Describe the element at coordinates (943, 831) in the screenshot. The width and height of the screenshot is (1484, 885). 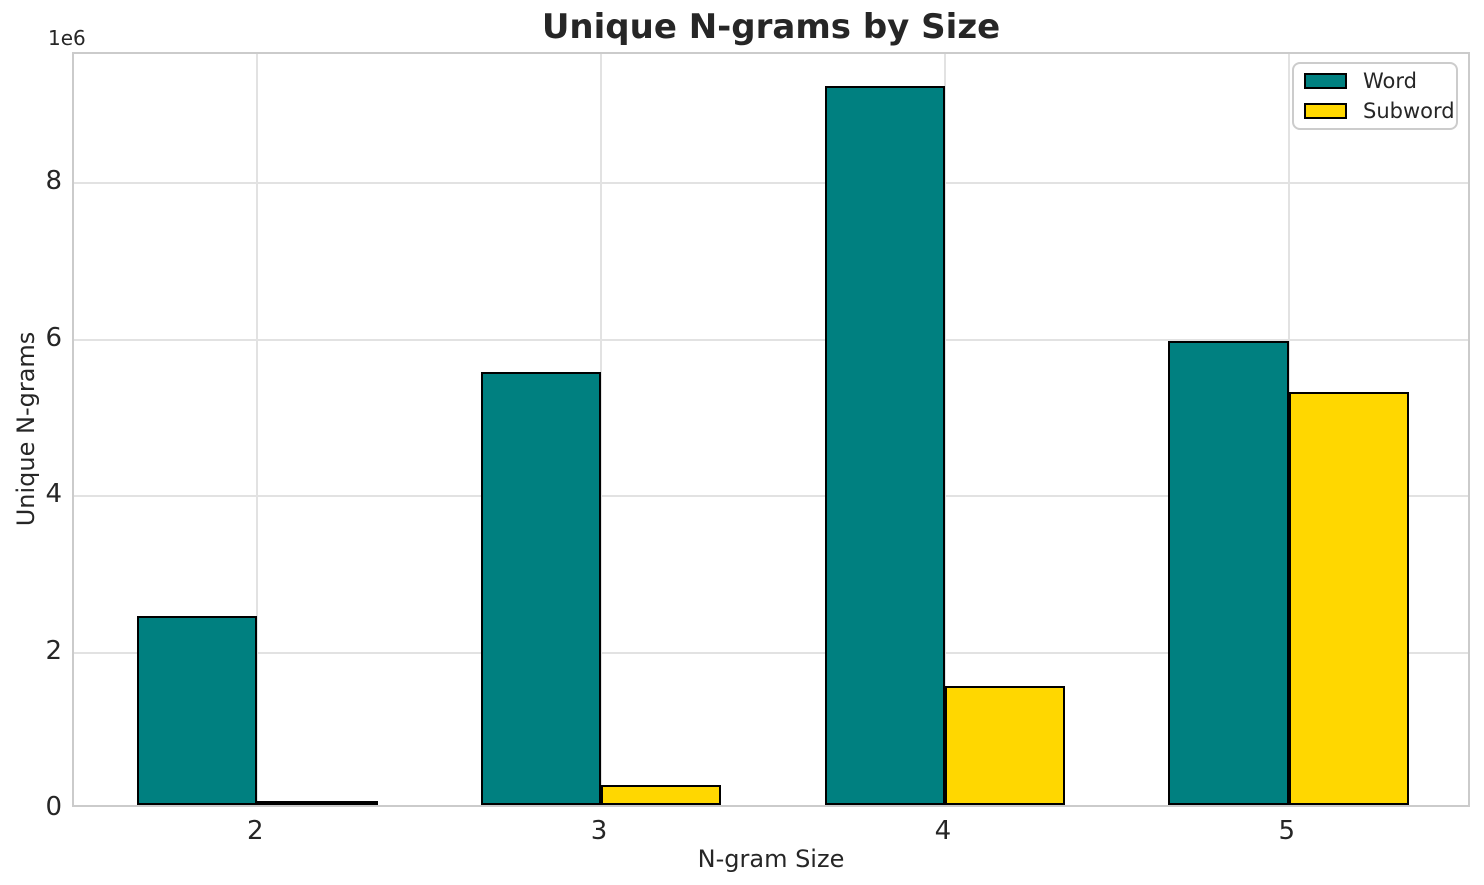
I see `x-tick-label: 4` at that location.